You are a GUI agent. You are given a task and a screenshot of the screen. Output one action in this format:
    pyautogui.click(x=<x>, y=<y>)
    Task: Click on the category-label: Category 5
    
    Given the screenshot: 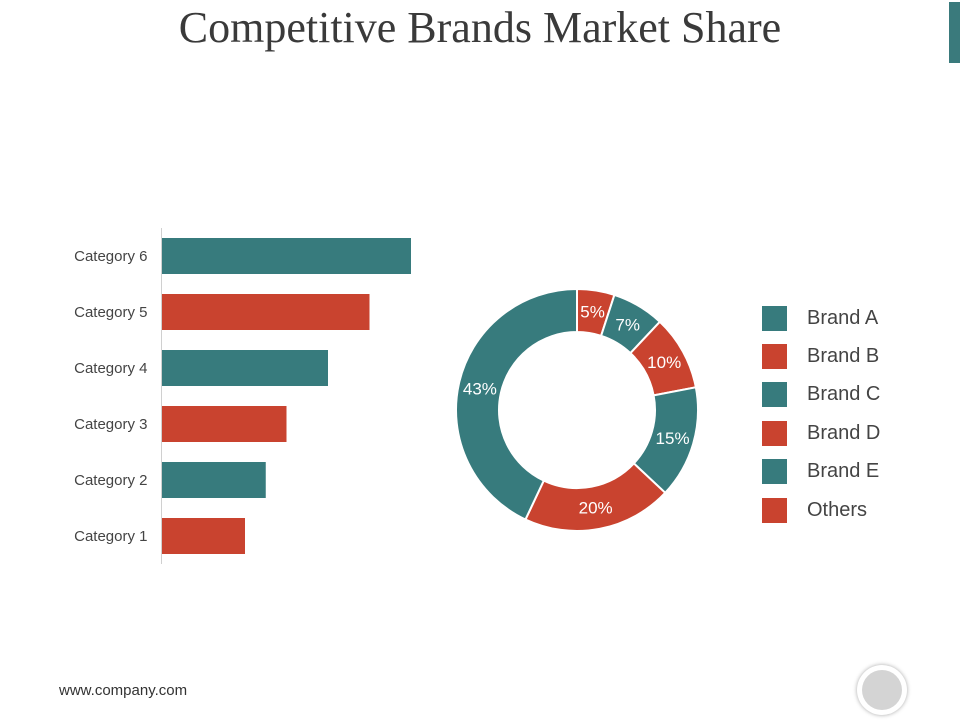 What is the action you would take?
    pyautogui.click(x=110, y=312)
    